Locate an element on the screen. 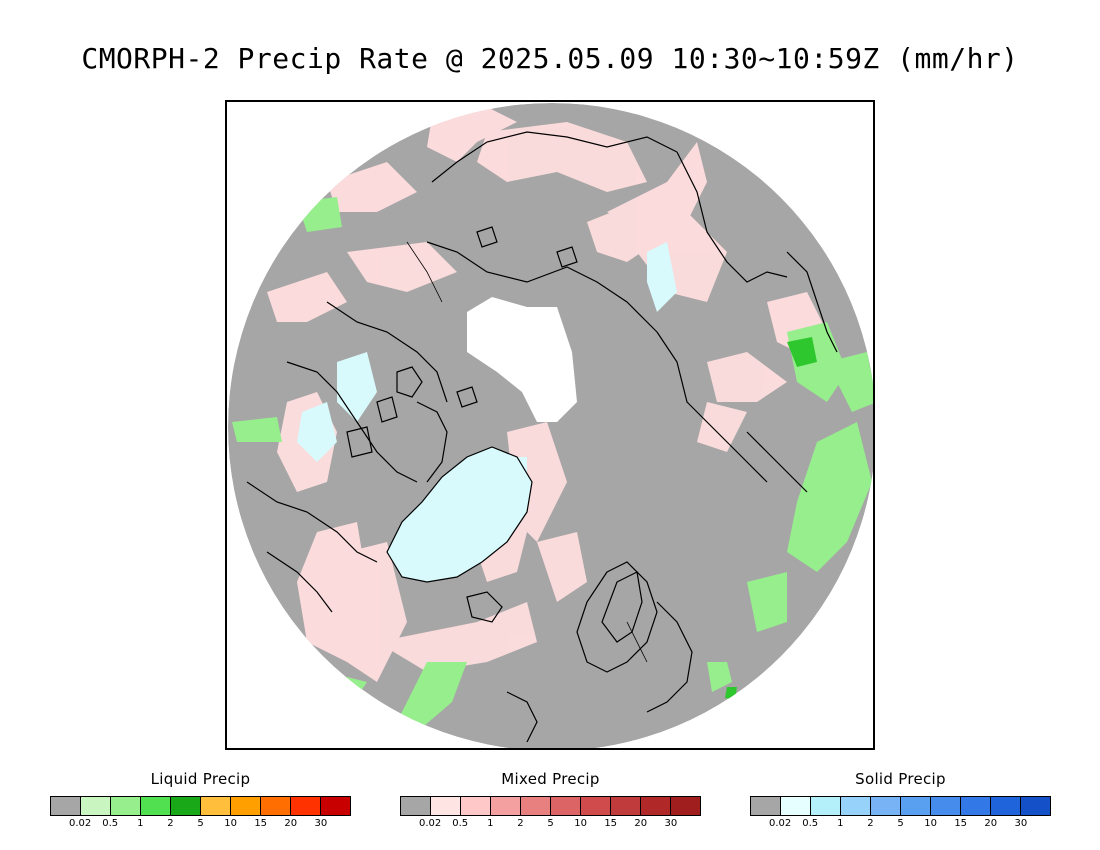  legend-liquid-ticks: 0.02 0.5 1 2 5 10 15 20 30 is located at coordinates (200, 823).